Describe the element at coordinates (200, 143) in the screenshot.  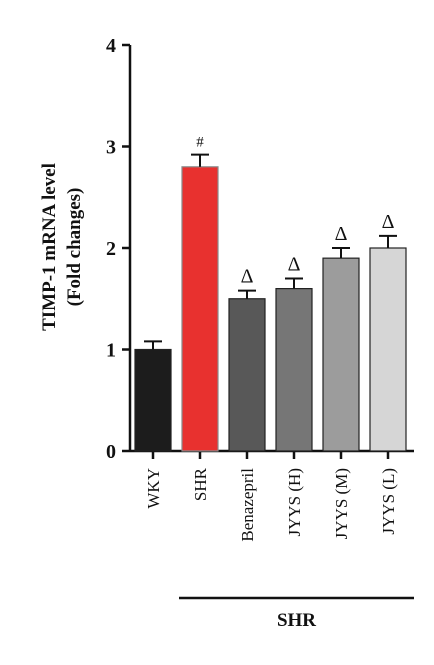
I see `significance-marker: #` at that location.